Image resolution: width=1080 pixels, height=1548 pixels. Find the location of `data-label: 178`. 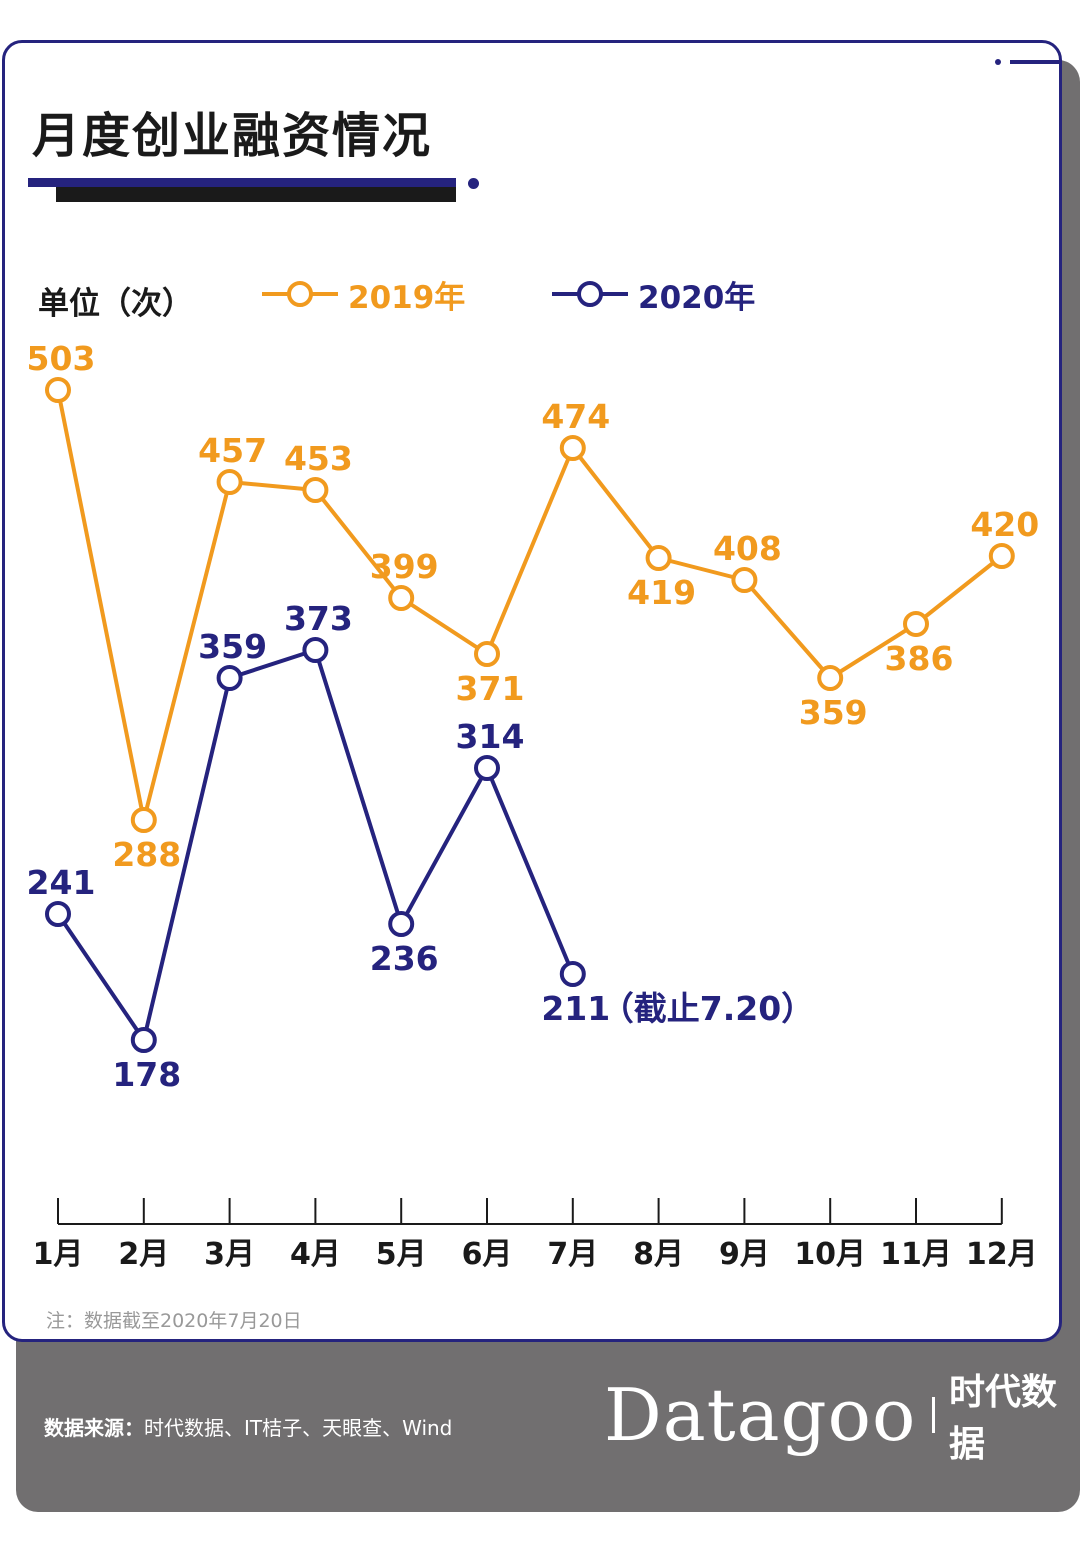

data-label: 178 is located at coordinates (146, 1074).